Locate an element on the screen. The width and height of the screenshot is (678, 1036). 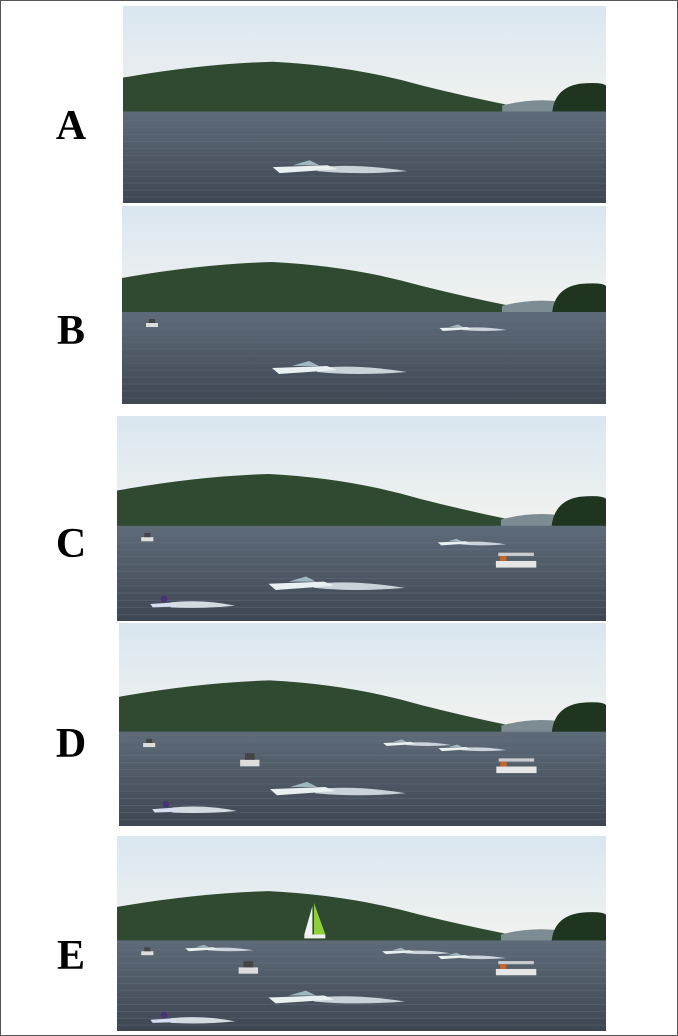
panel-label: D is located at coordinates (71, 744).